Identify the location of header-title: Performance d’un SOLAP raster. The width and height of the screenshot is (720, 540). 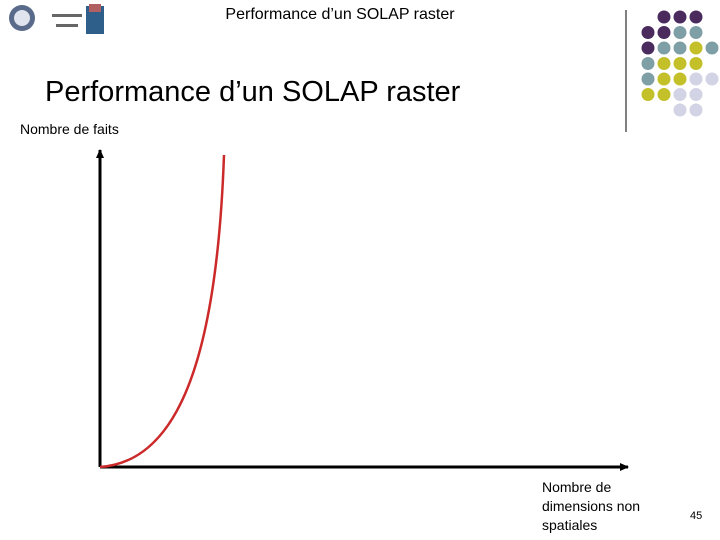
(340, 14).